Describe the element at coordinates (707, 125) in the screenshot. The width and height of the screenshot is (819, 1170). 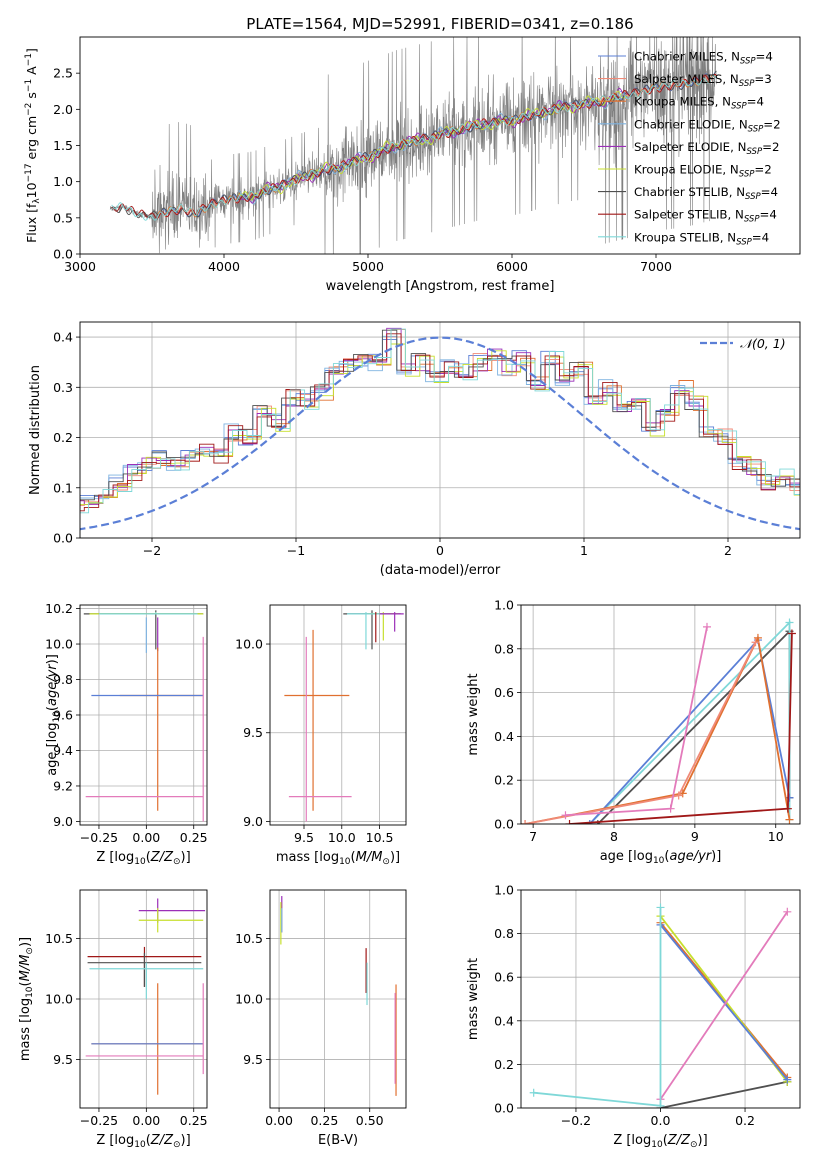
I see `legend-entry: Chabrier ELODIE, NSSP=2` at that location.